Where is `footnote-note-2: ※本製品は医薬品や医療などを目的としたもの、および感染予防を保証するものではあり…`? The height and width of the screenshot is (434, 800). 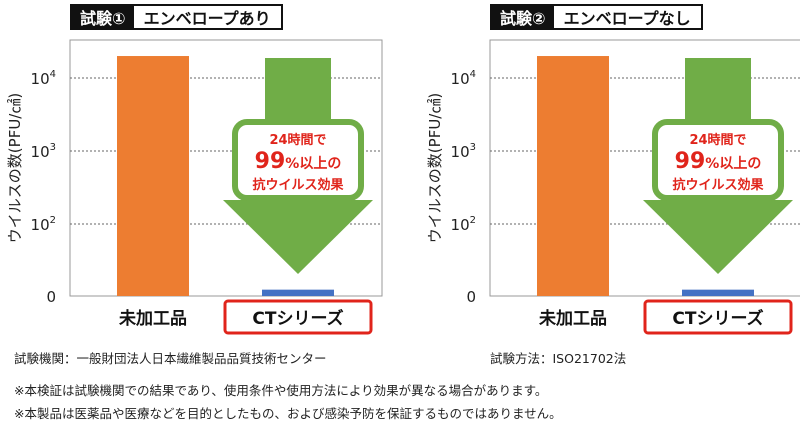
footnote-note-2: ※本製品は医薬品や医療などを目的としたもの、および感染予防を保証するものではあり… is located at coordinates (288, 413).